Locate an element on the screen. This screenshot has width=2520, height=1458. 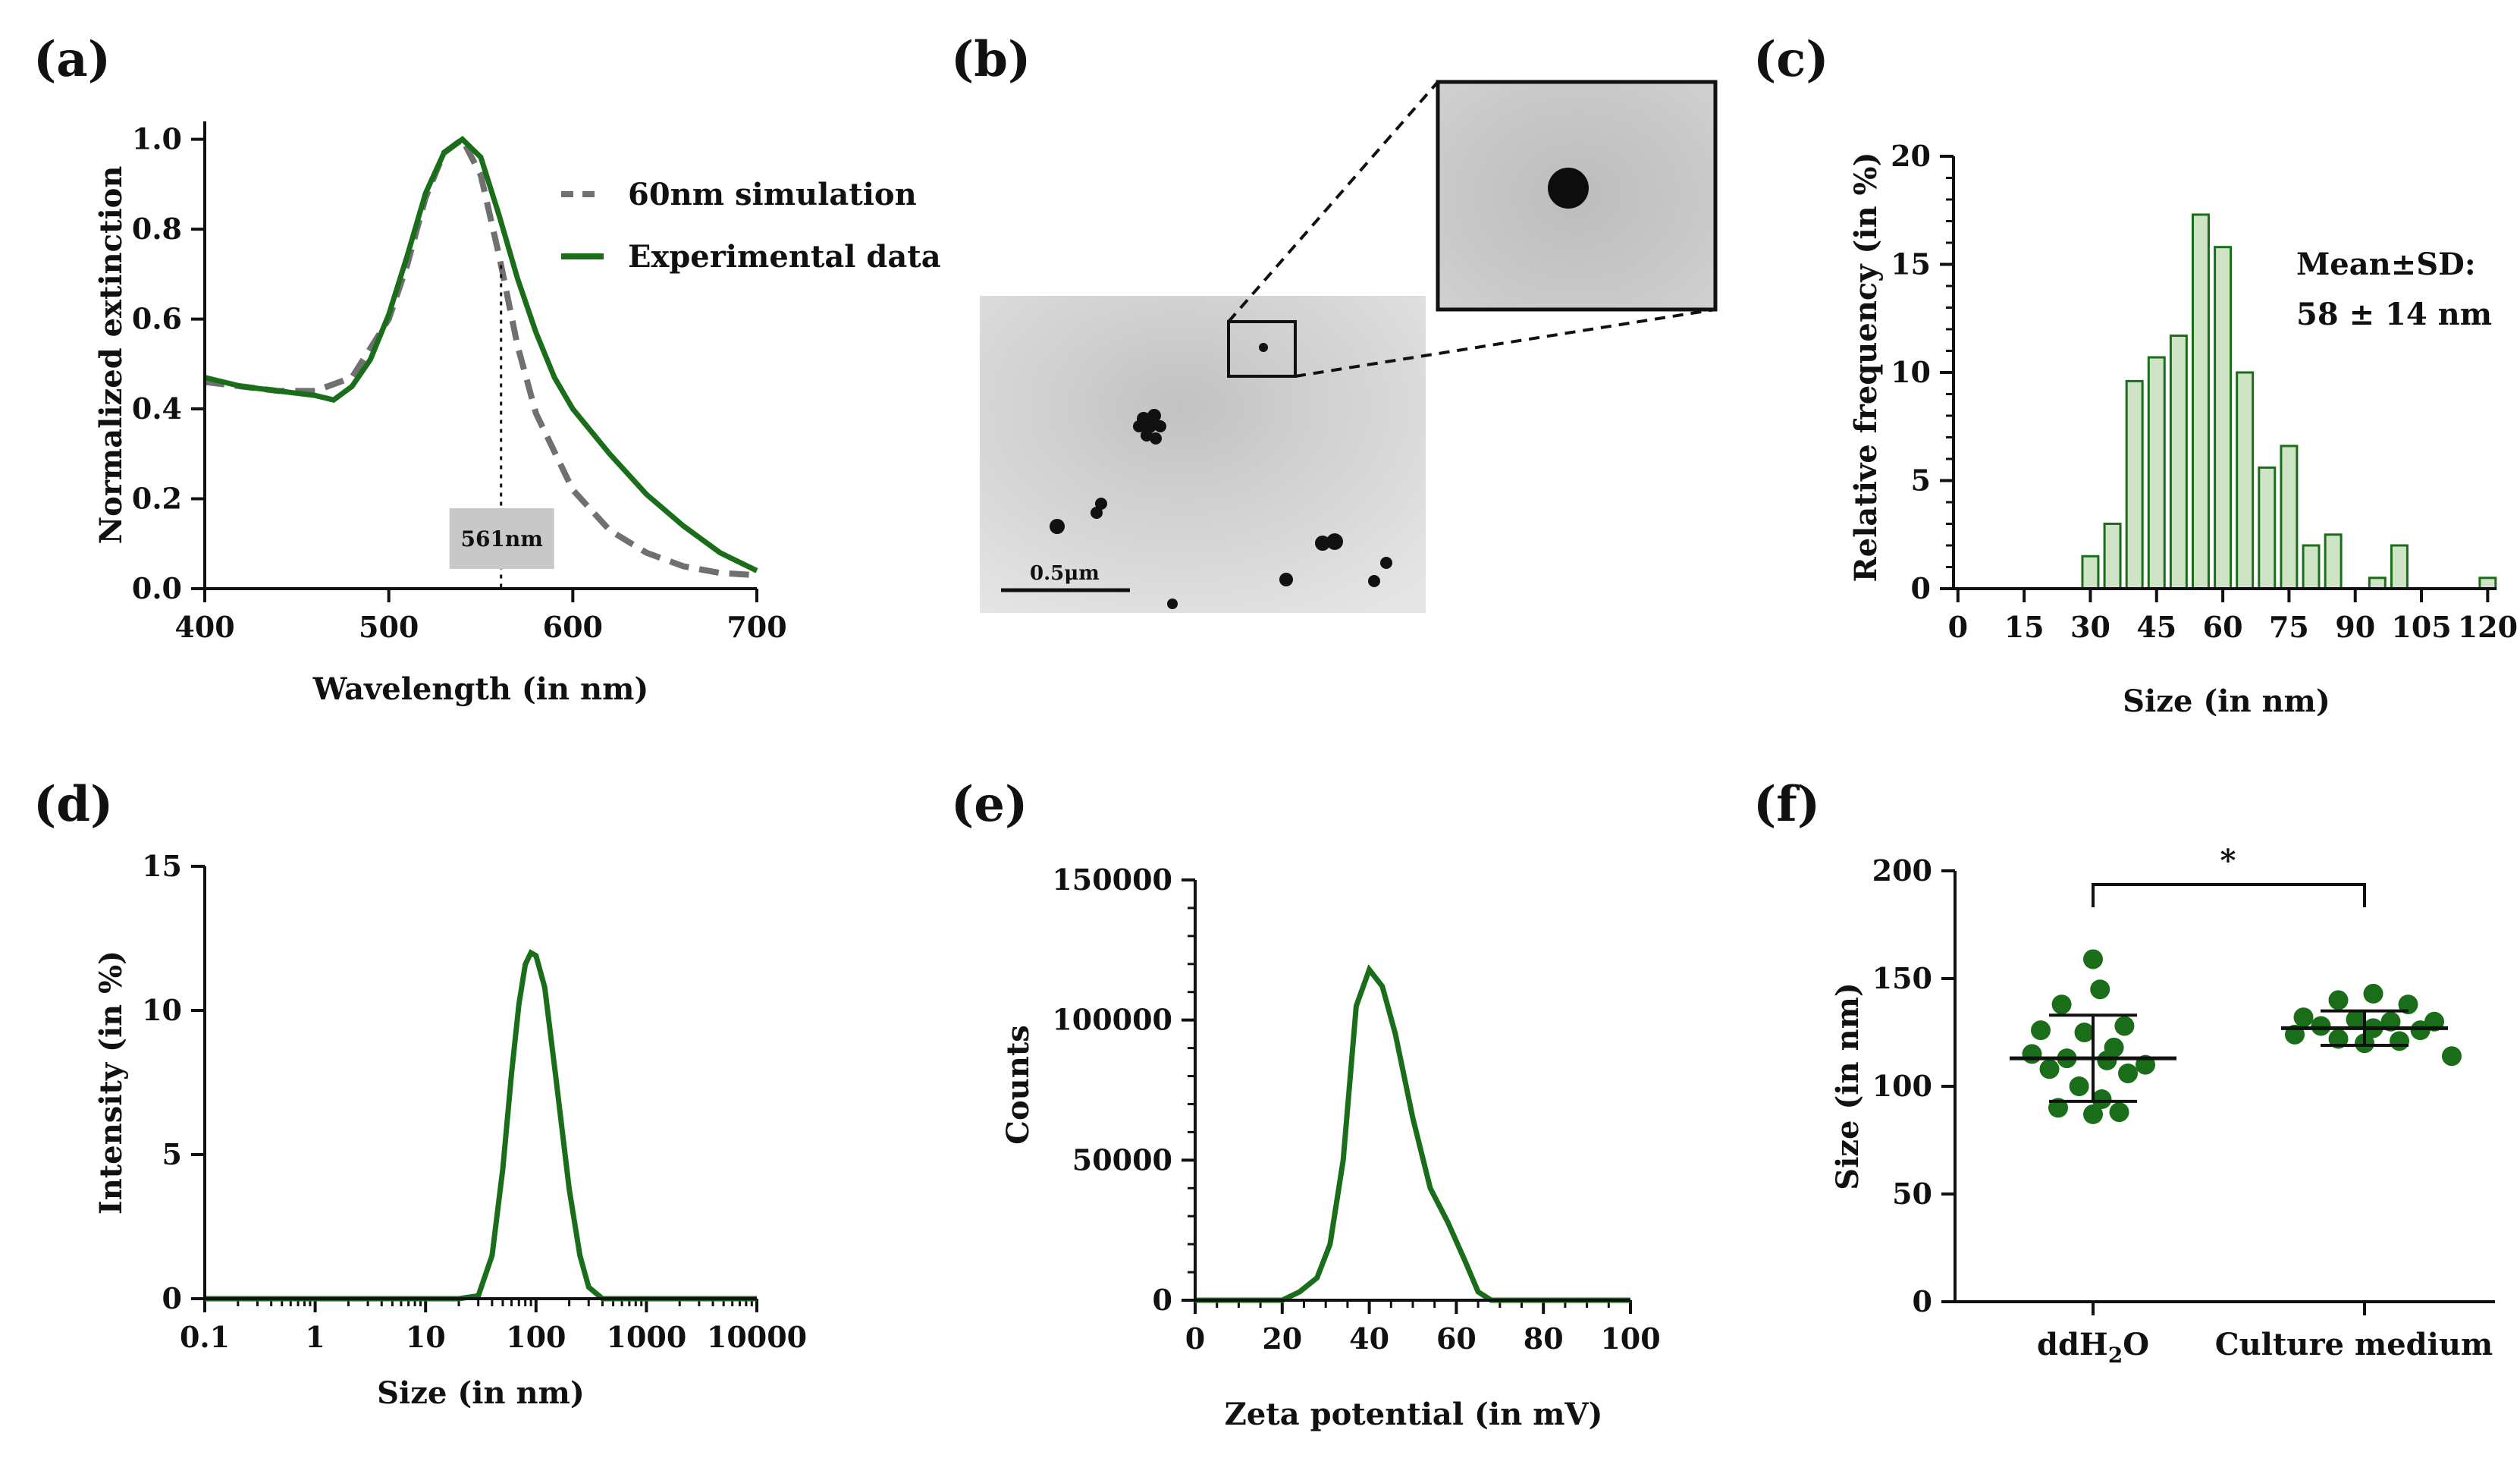
chart-a-ytick-label: 0.0 is located at coordinates (157, 588).